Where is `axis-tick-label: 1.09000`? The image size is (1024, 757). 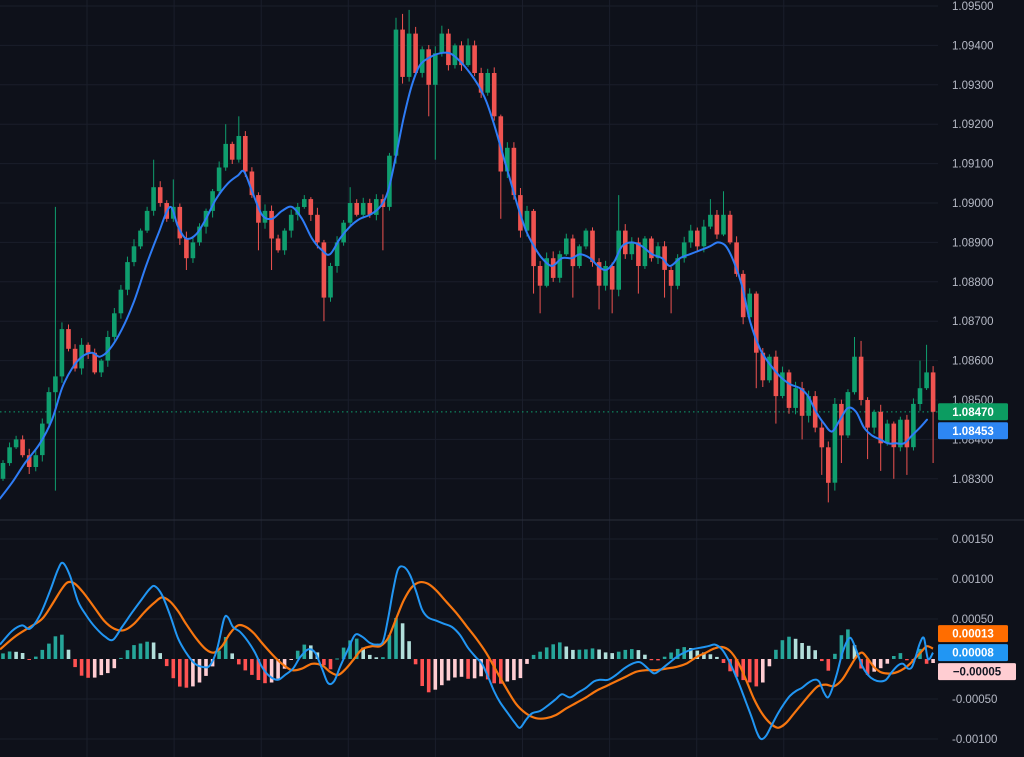 axis-tick-label: 1.09000 is located at coordinates (973, 204).